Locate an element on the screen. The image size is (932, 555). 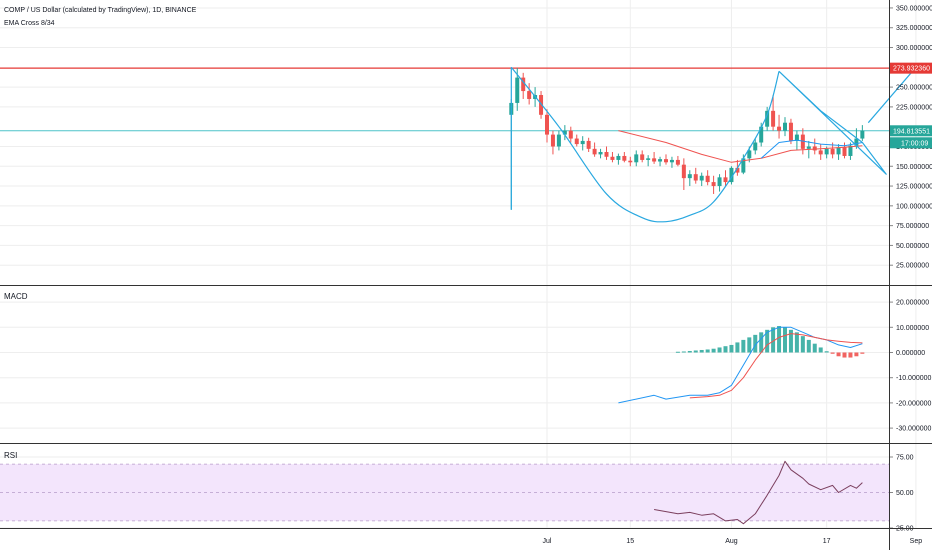
price-axis-tick-label: 50.000000 is located at coordinates (912, 246).